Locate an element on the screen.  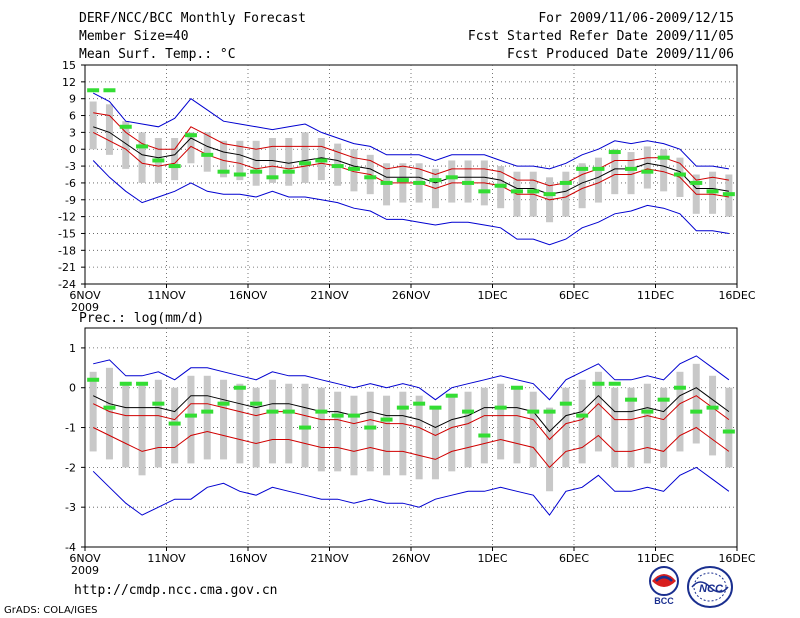
y-tick-label: -2 is located at coordinates (70, 467).